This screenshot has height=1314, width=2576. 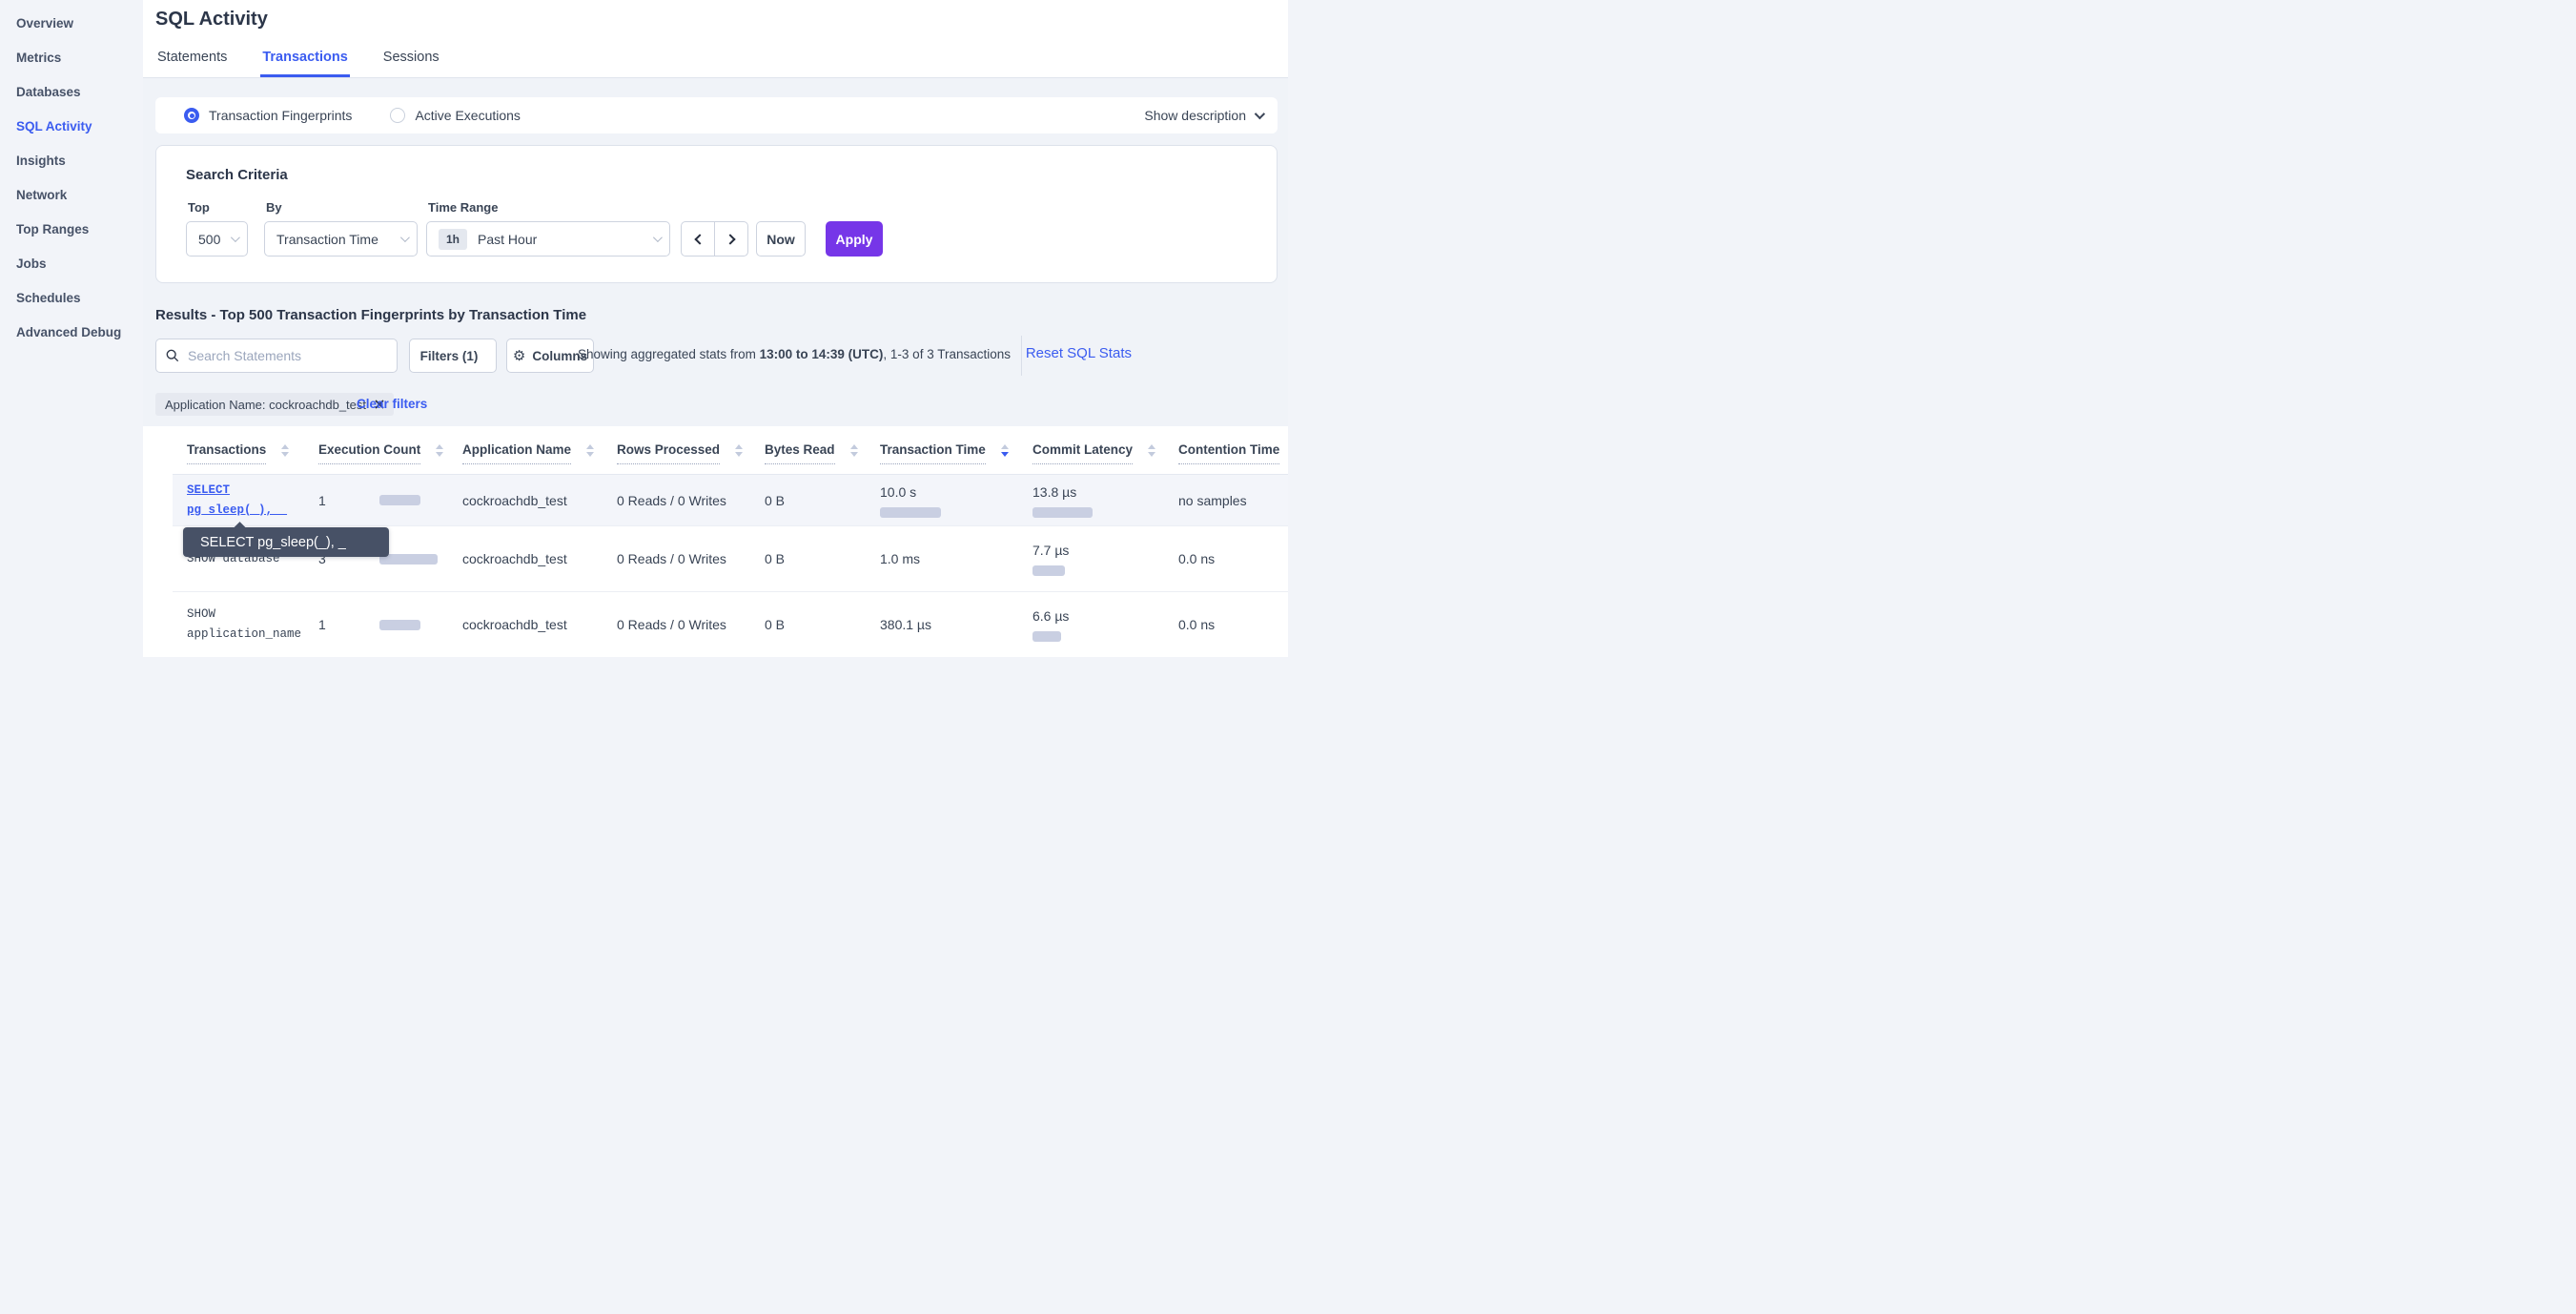 What do you see at coordinates (398, 115) in the screenshot?
I see `radio-unselected-icon` at bounding box center [398, 115].